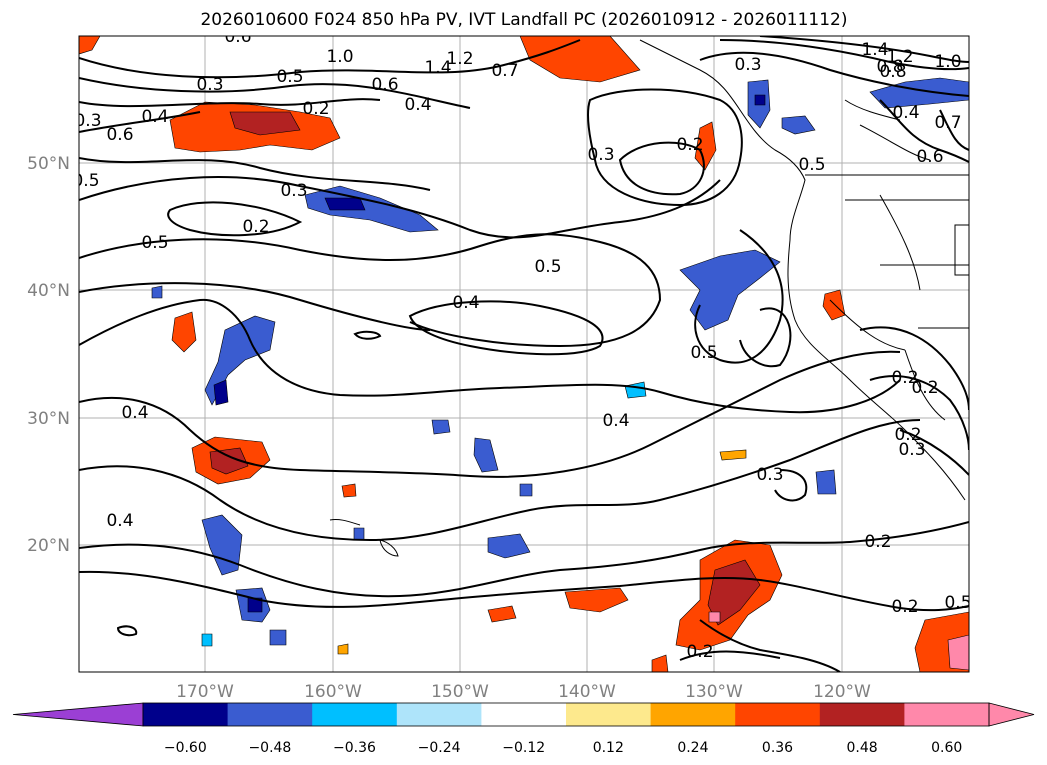 The image size is (1047, 765). Describe the element at coordinates (185, 748) in the screenshot. I see `colorbar-tick-label: −0.60` at that location.